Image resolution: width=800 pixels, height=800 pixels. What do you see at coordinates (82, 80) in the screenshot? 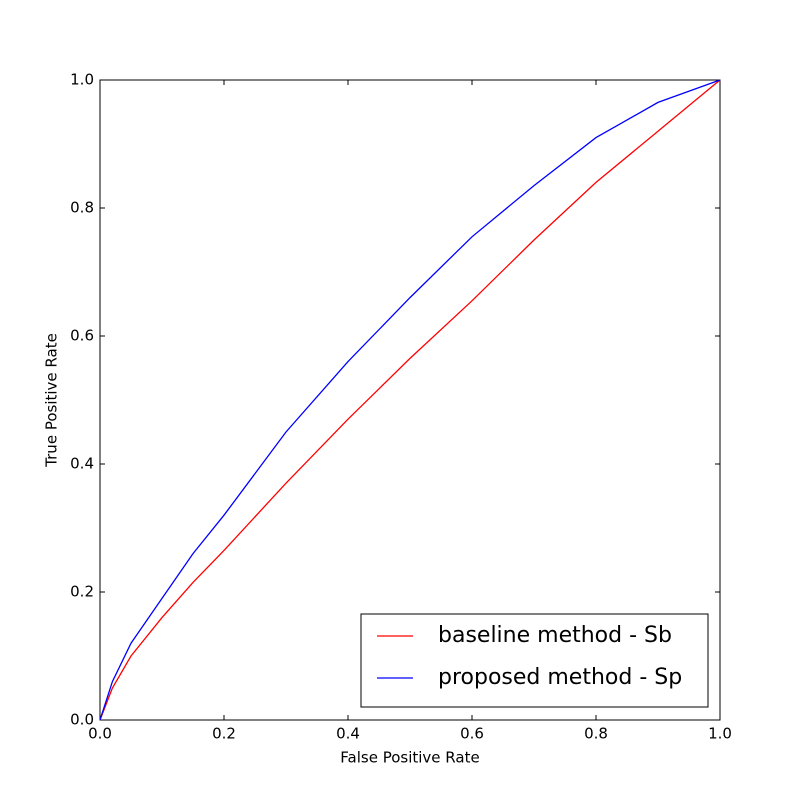
I see `y-tick-label: 1.0` at bounding box center [82, 80].